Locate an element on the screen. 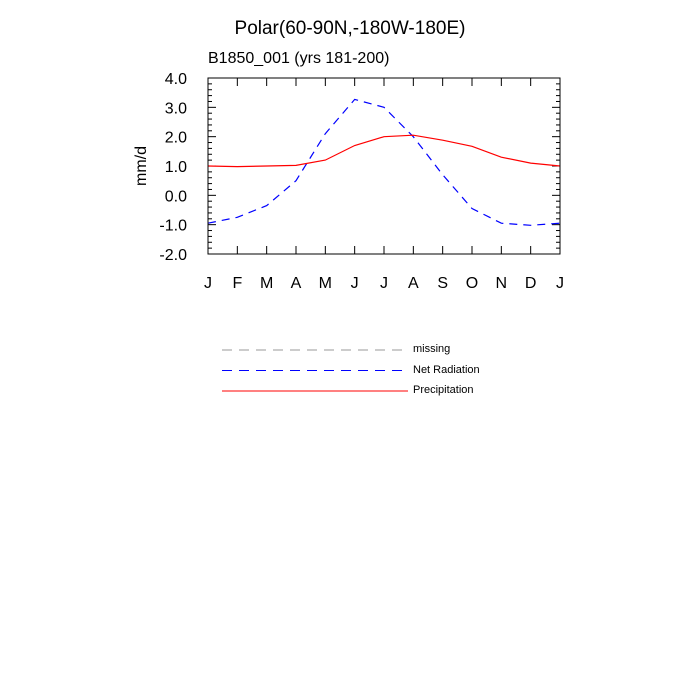  chart-title: Polar(60-90N,-180W-180E) is located at coordinates (350, 28).